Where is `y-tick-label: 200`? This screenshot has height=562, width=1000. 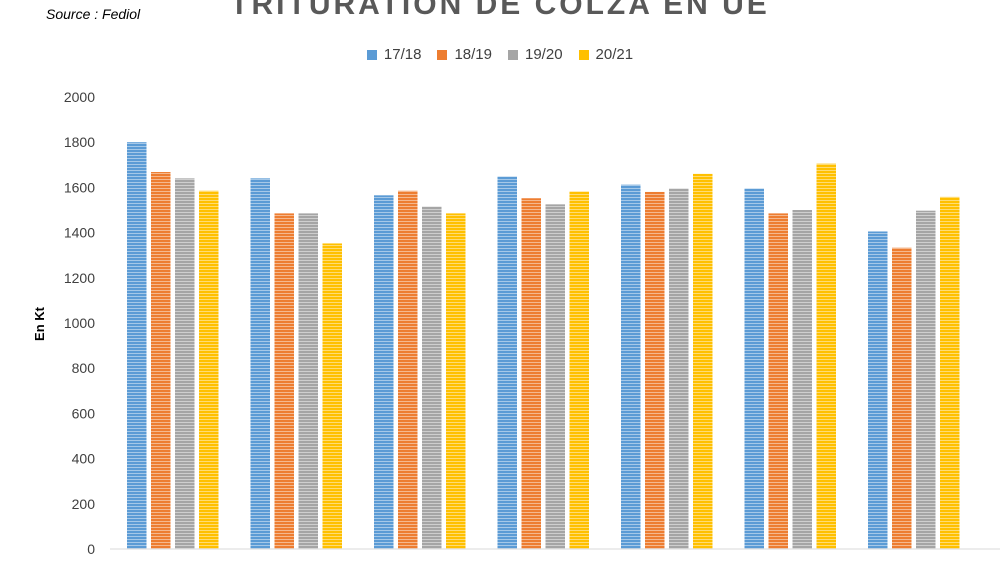 y-tick-label: 200 is located at coordinates (84, 504).